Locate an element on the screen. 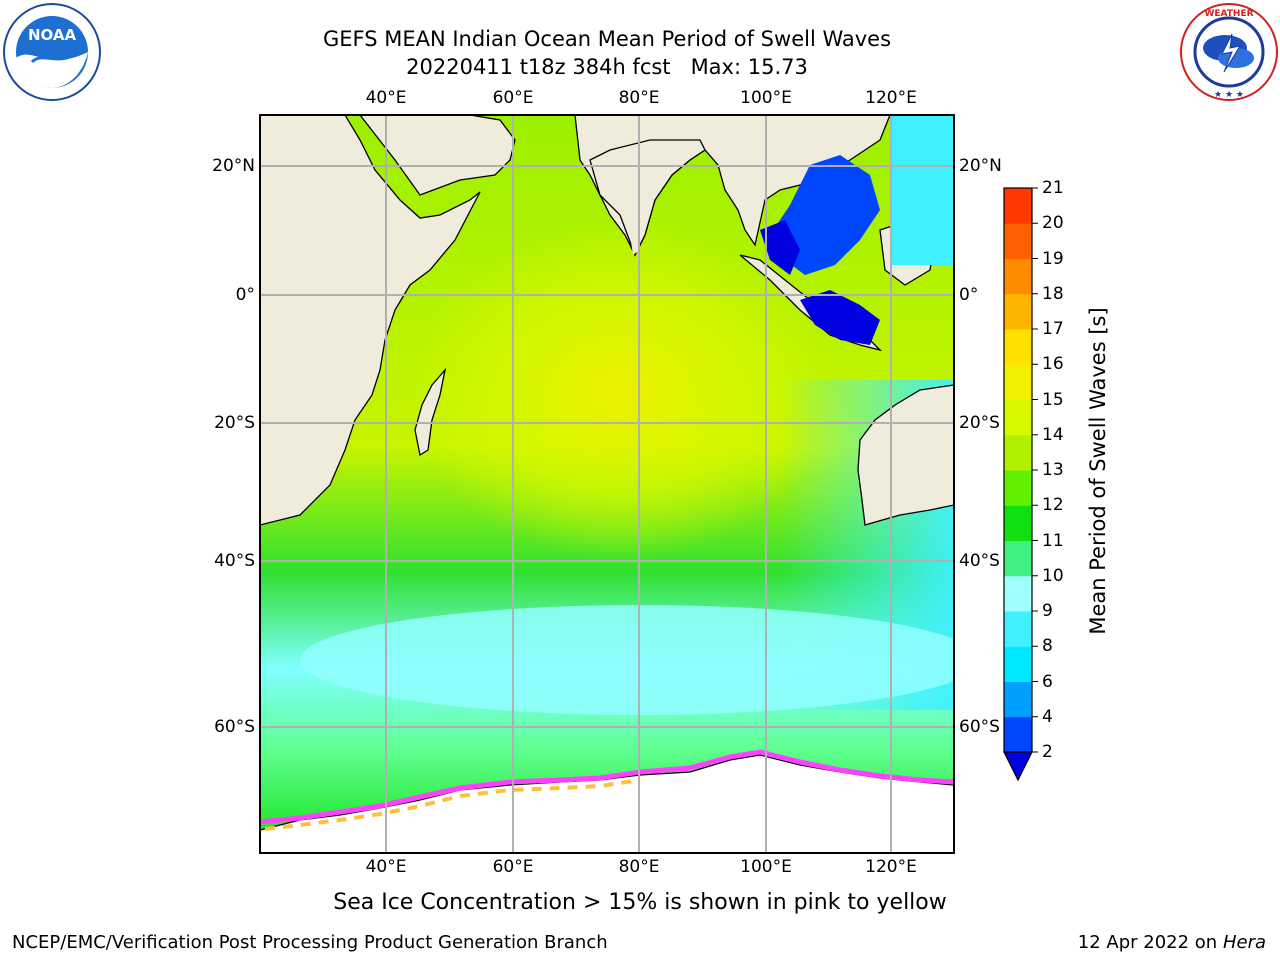  colorbar-tick-label: 16 is located at coordinates (1053, 364).